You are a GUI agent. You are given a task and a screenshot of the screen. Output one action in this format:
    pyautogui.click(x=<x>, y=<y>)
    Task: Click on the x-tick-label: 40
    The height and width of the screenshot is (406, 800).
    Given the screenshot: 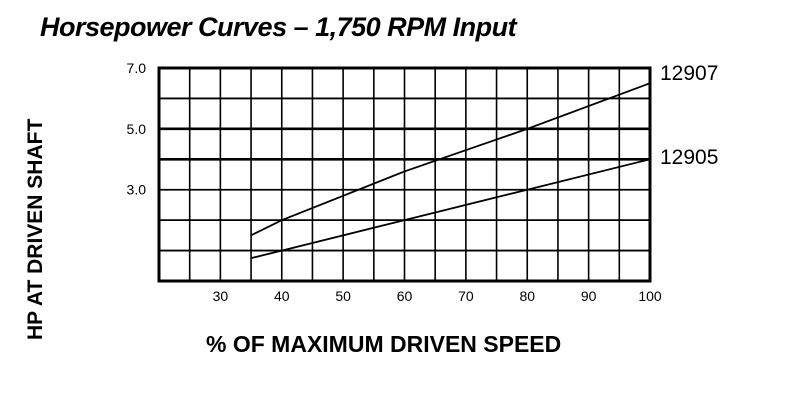 What is the action you would take?
    pyautogui.click(x=282, y=296)
    